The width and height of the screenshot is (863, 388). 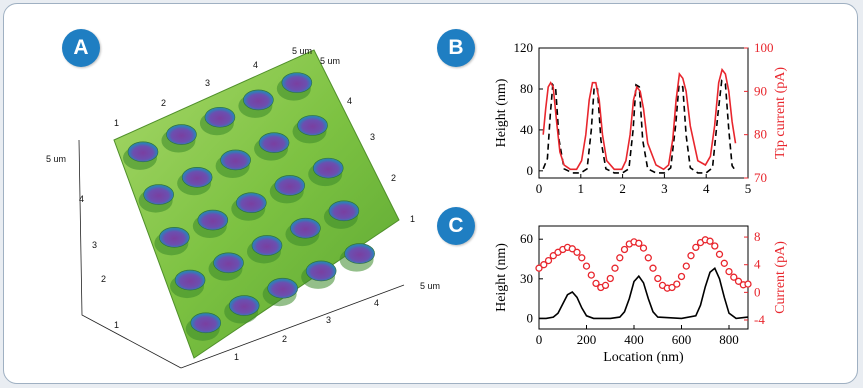 I want to click on afm-right-tick: 1, so click(x=412, y=219).